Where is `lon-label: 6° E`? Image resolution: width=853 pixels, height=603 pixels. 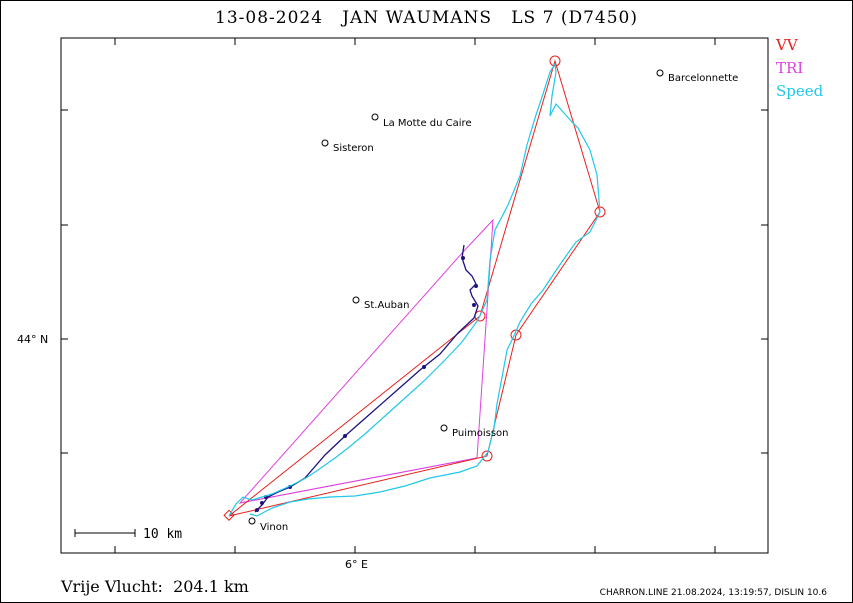 lon-label: 6° E is located at coordinates (356, 564).